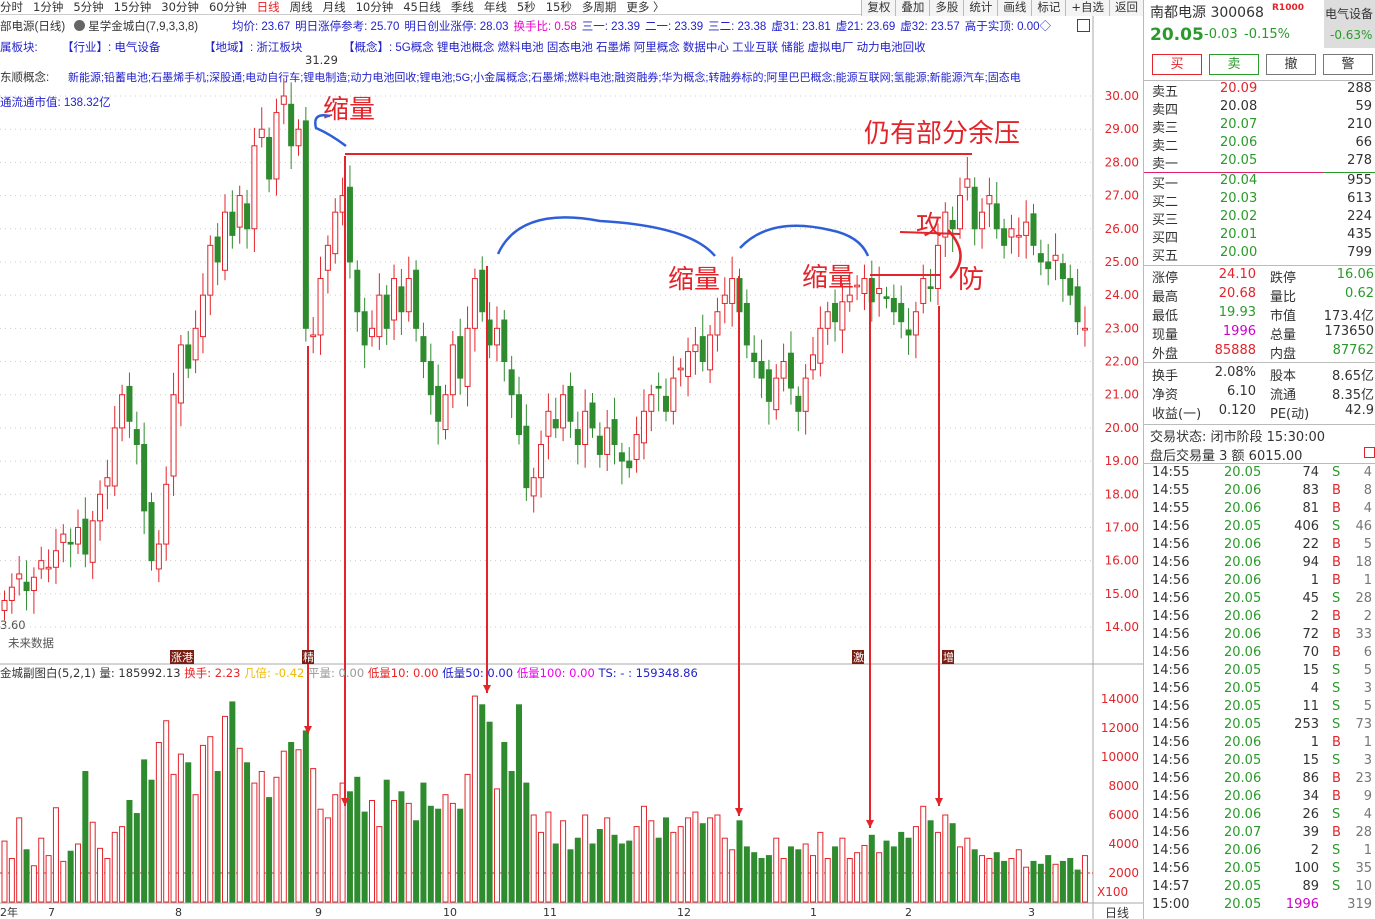 This screenshot has width=1375, height=919. Describe the element at coordinates (1243, 850) in the screenshot. I see `tick-price: 20.06` at that location.